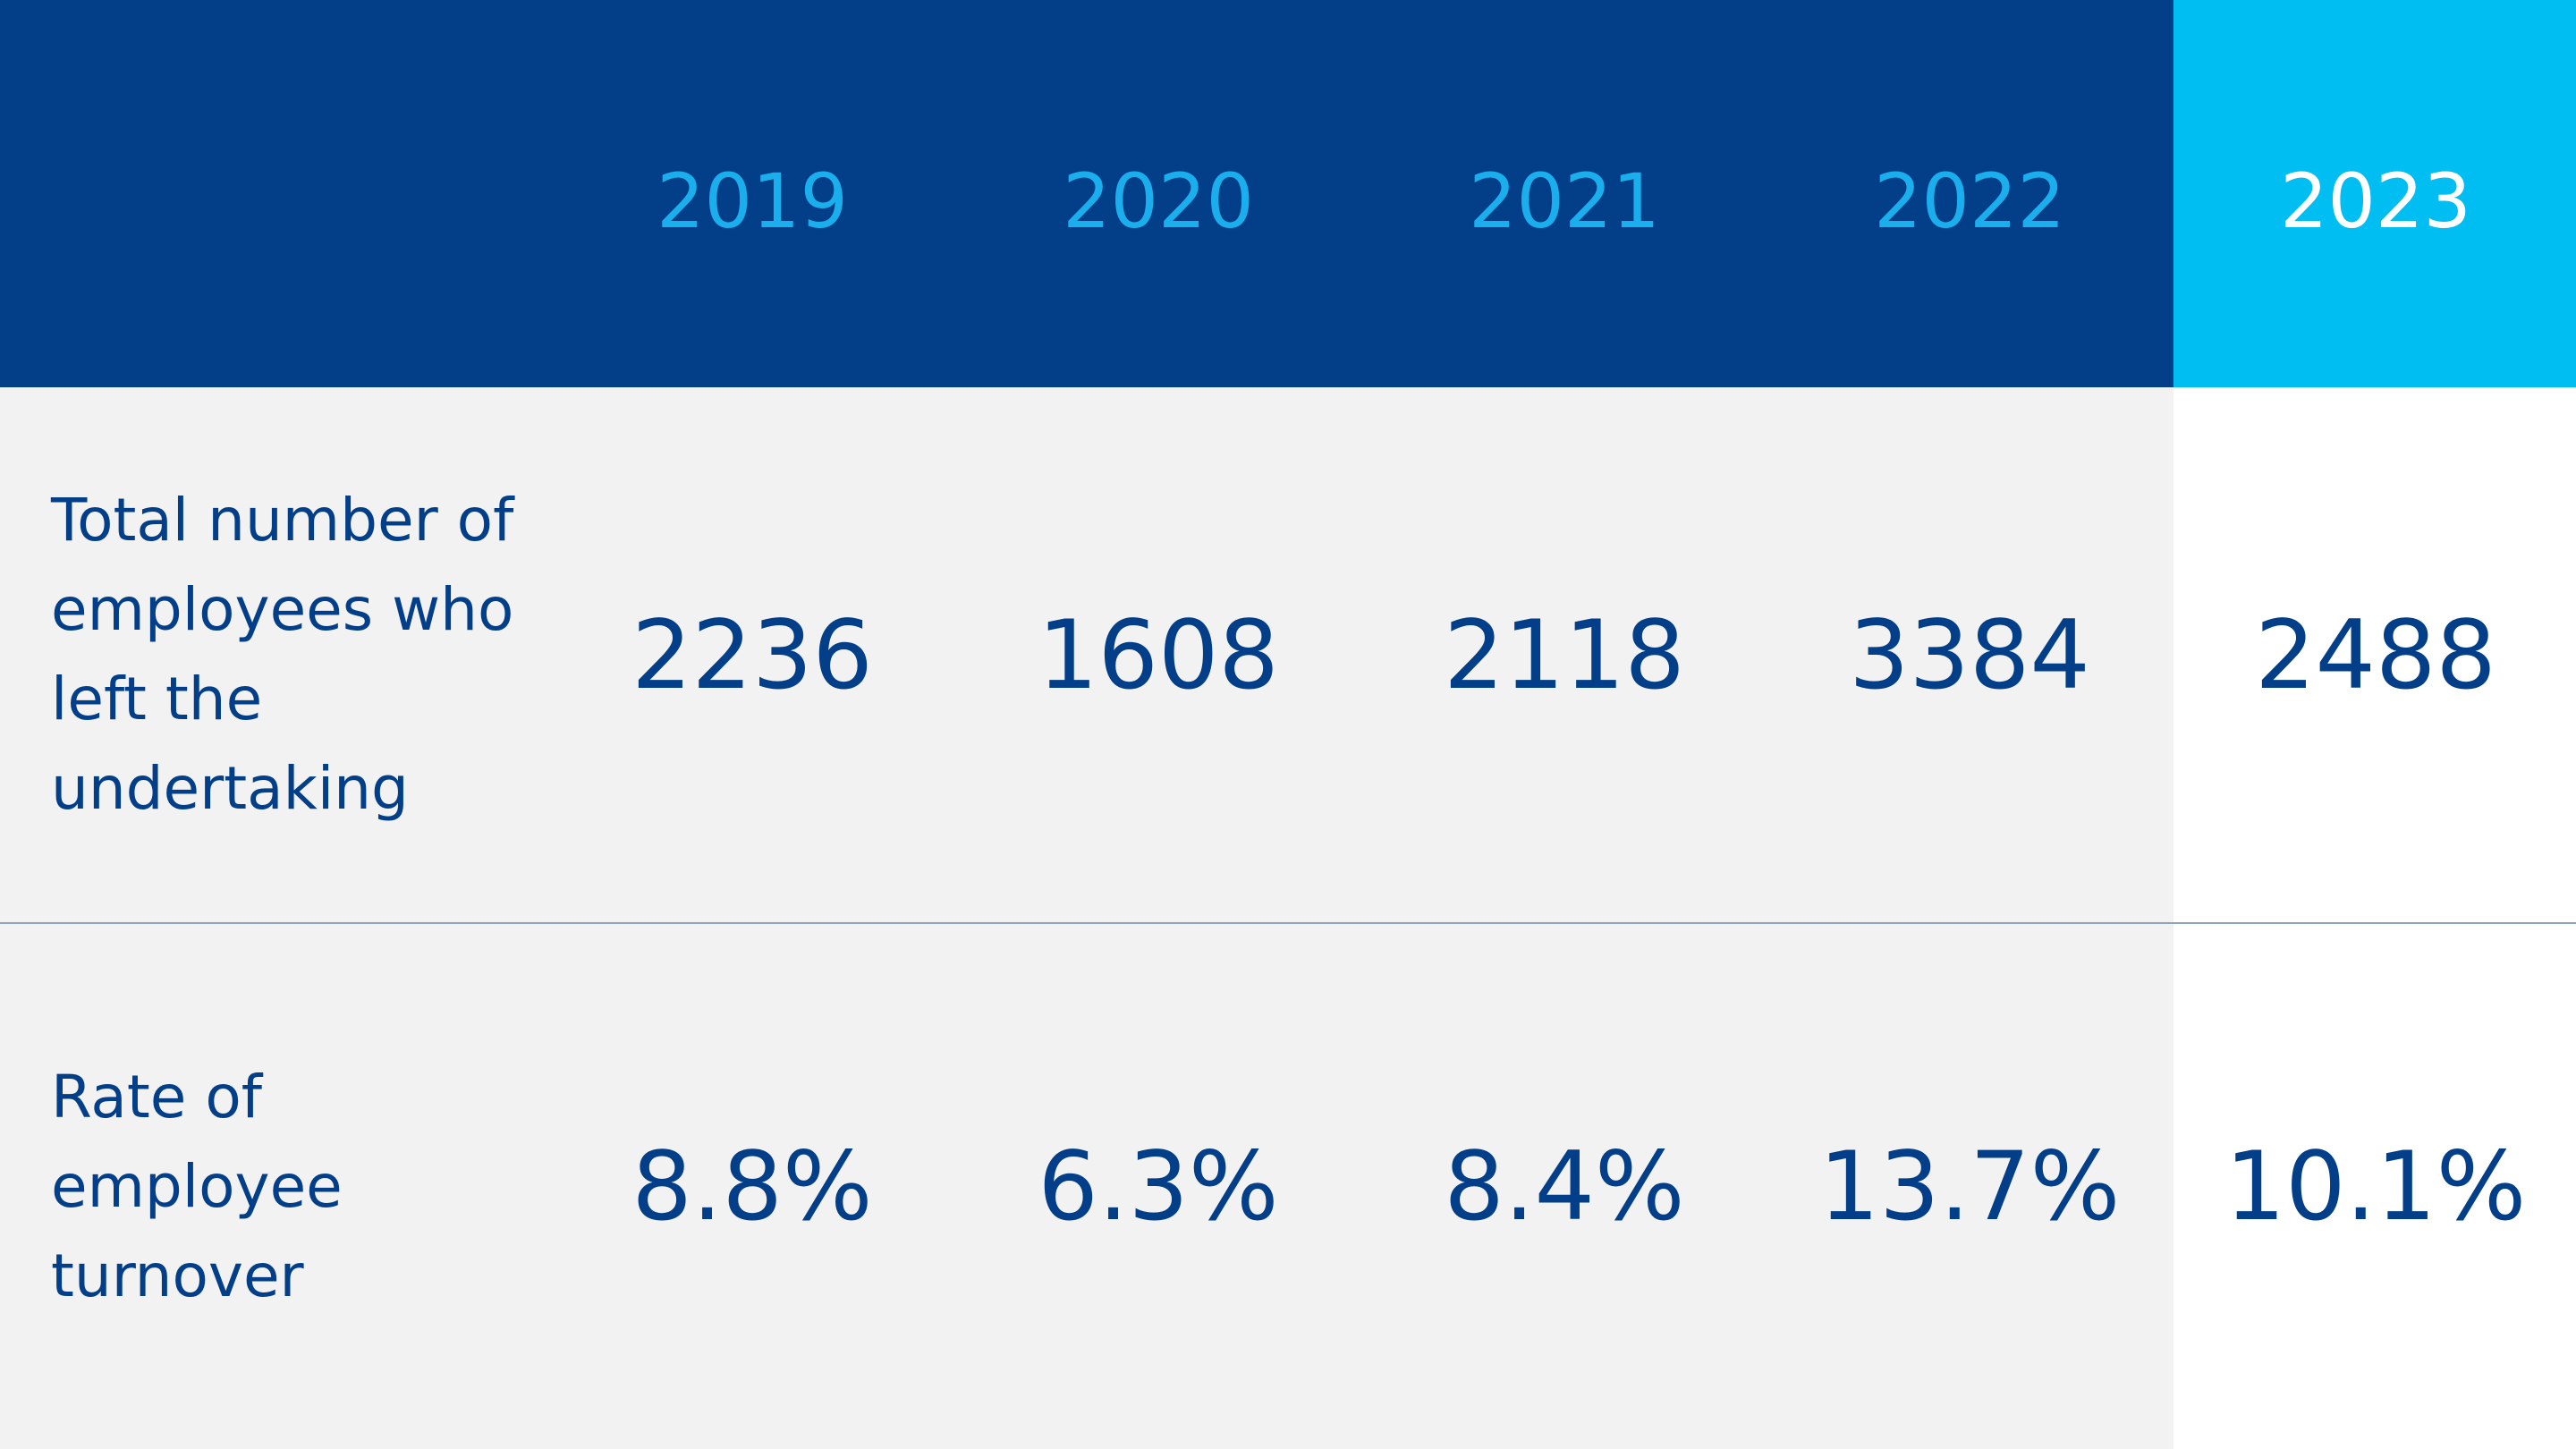  What do you see at coordinates (1564, 201) in the screenshot?
I see `year-header: 2021` at bounding box center [1564, 201].